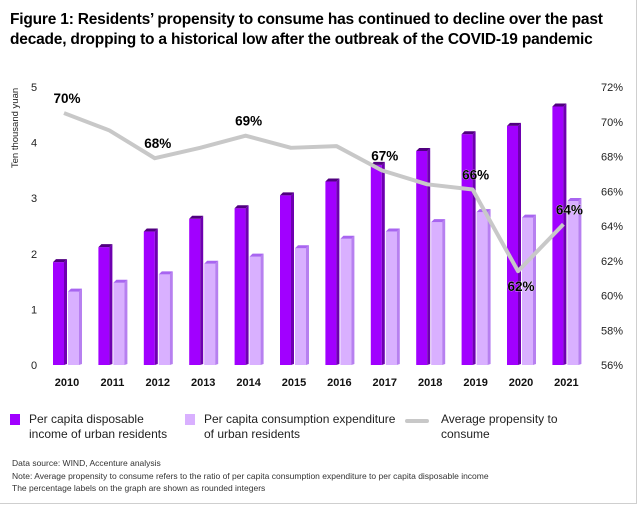 Image resolution: width=640 pixels, height=507 pixels. Describe the element at coordinates (475, 383) in the screenshot. I see `x-tick-label: 2019` at that location.